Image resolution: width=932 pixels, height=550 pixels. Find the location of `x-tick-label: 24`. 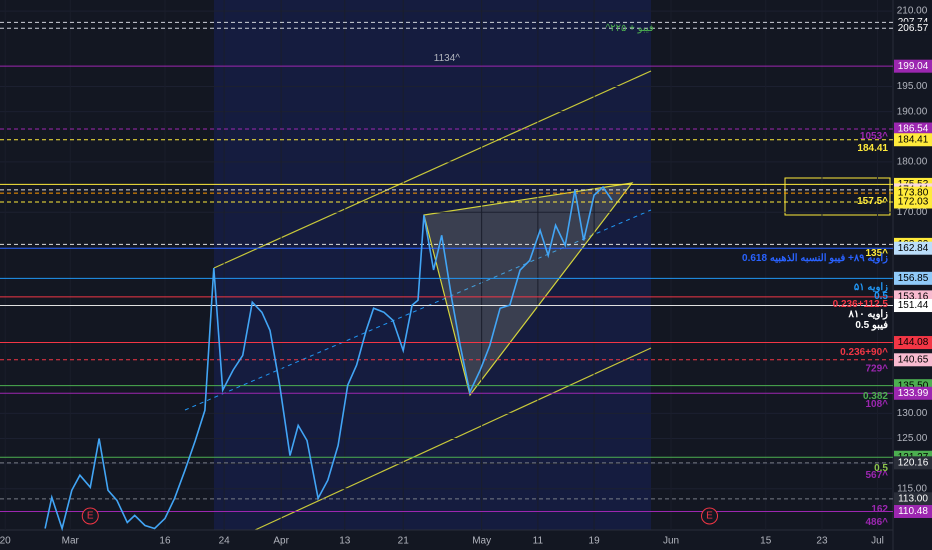

x-tick-label: 24 is located at coordinates (225, 541).